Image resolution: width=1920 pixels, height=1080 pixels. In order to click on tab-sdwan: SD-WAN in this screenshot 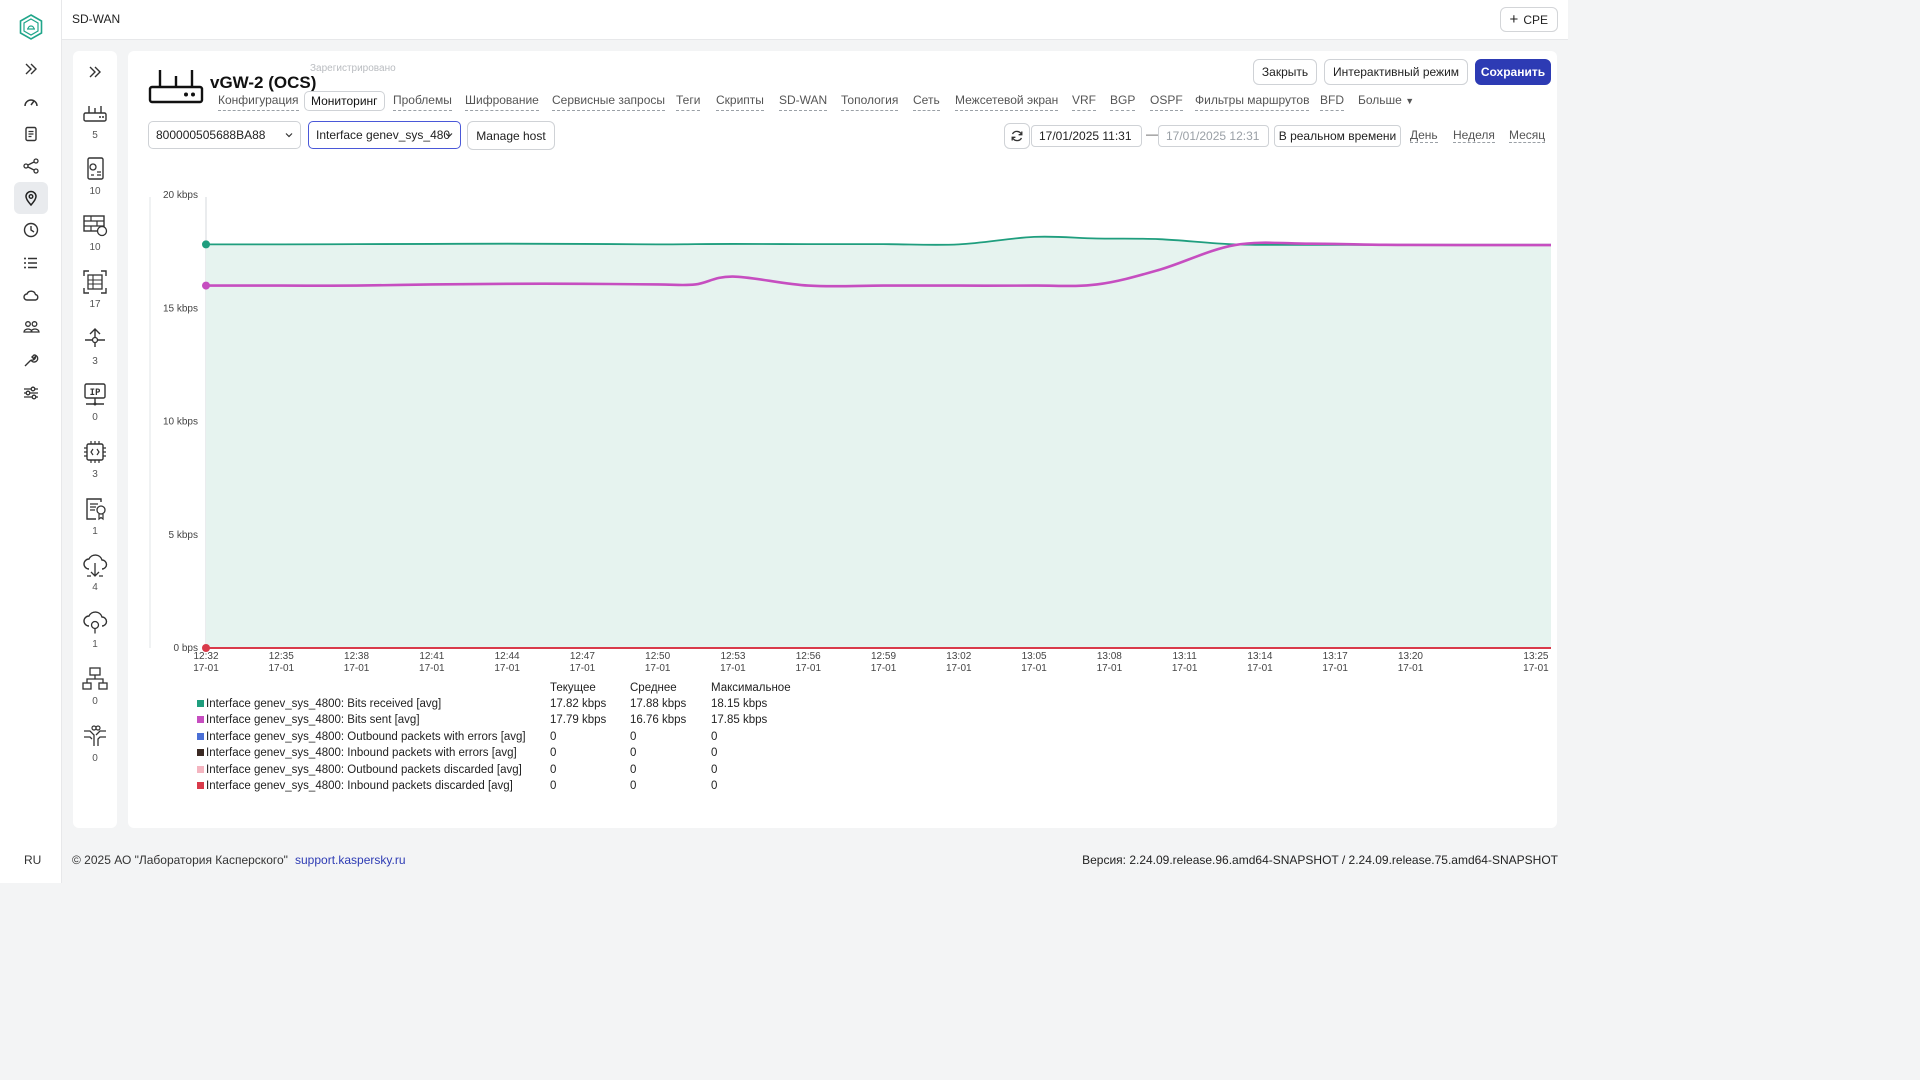, I will do `click(803, 101)`.